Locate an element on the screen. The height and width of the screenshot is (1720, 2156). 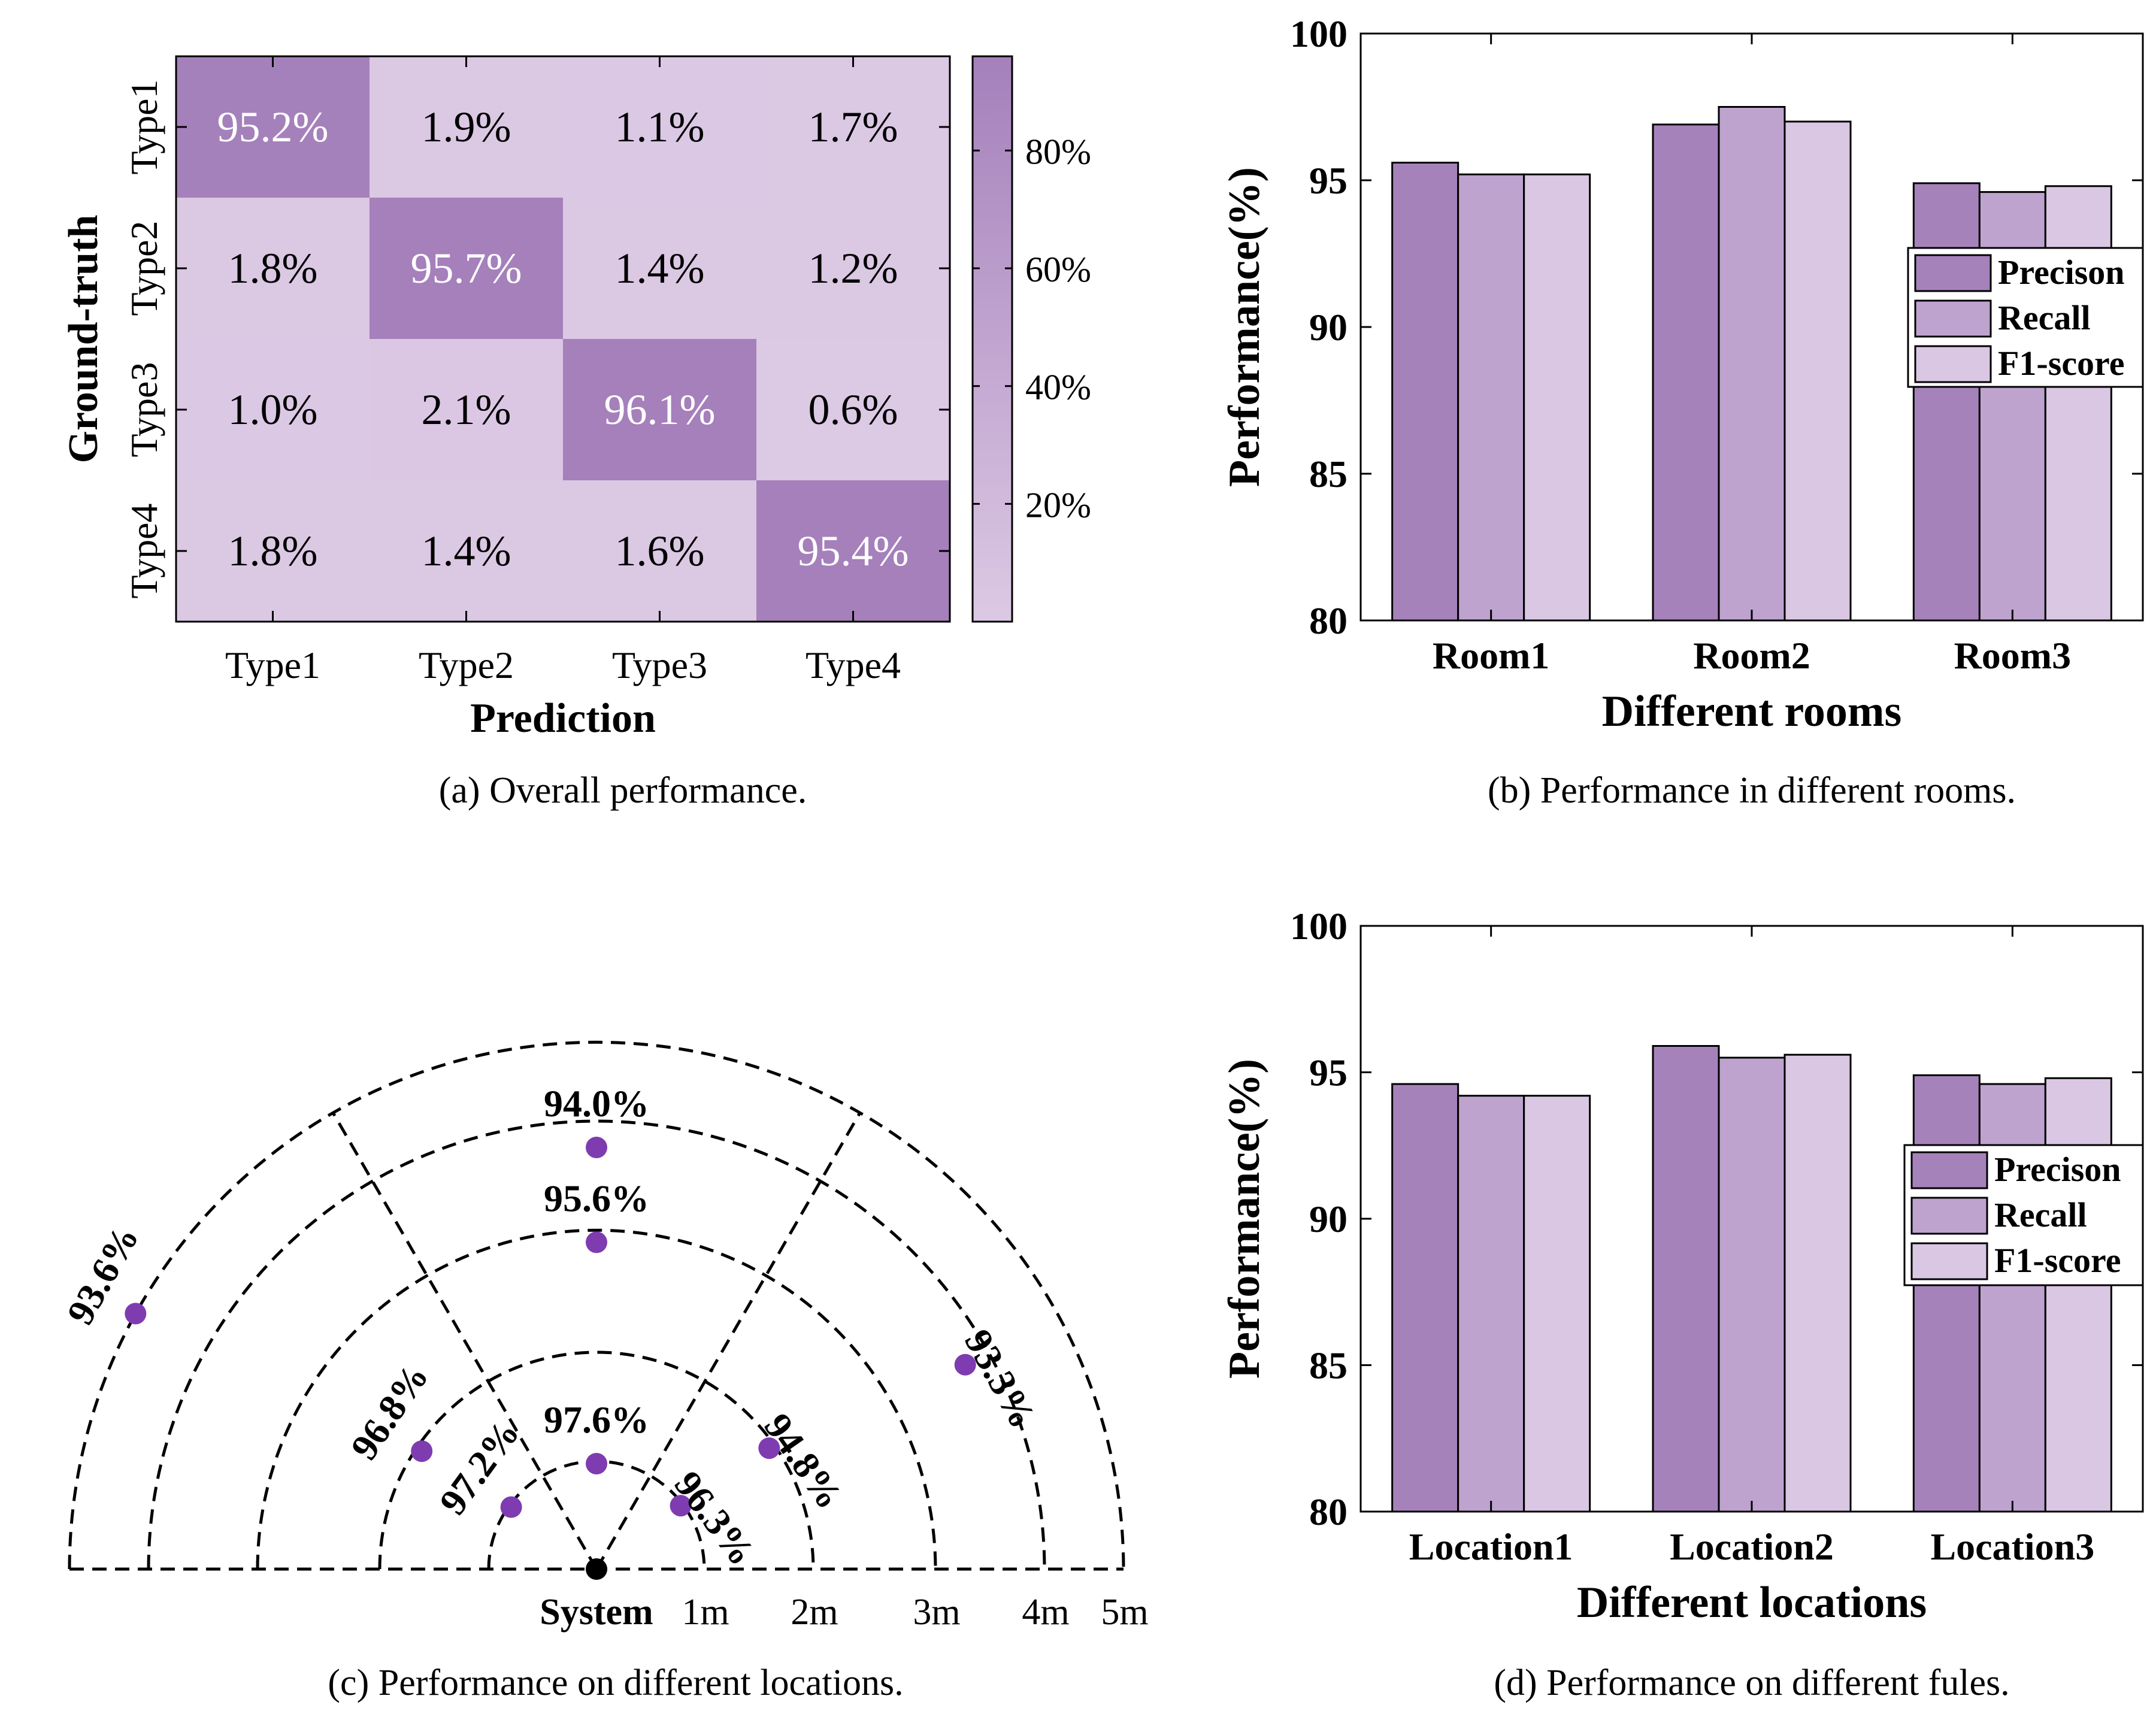
point-label: 94.8% is located at coordinates (803, 1461).